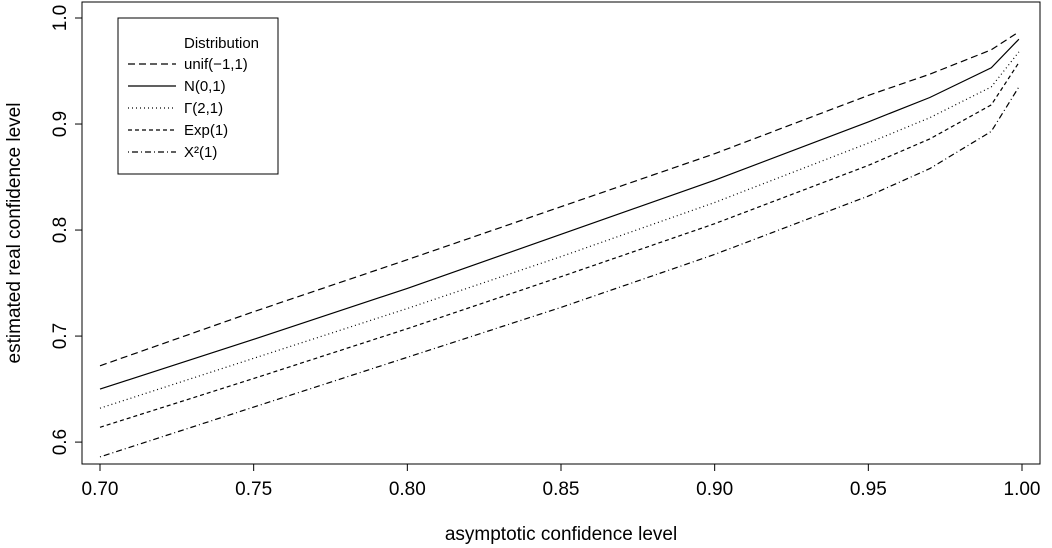 Image resolution: width=1052 pixels, height=548 pixels. Describe the element at coordinates (100, 489) in the screenshot. I see `x-tick-label-0: 0.70` at that location.